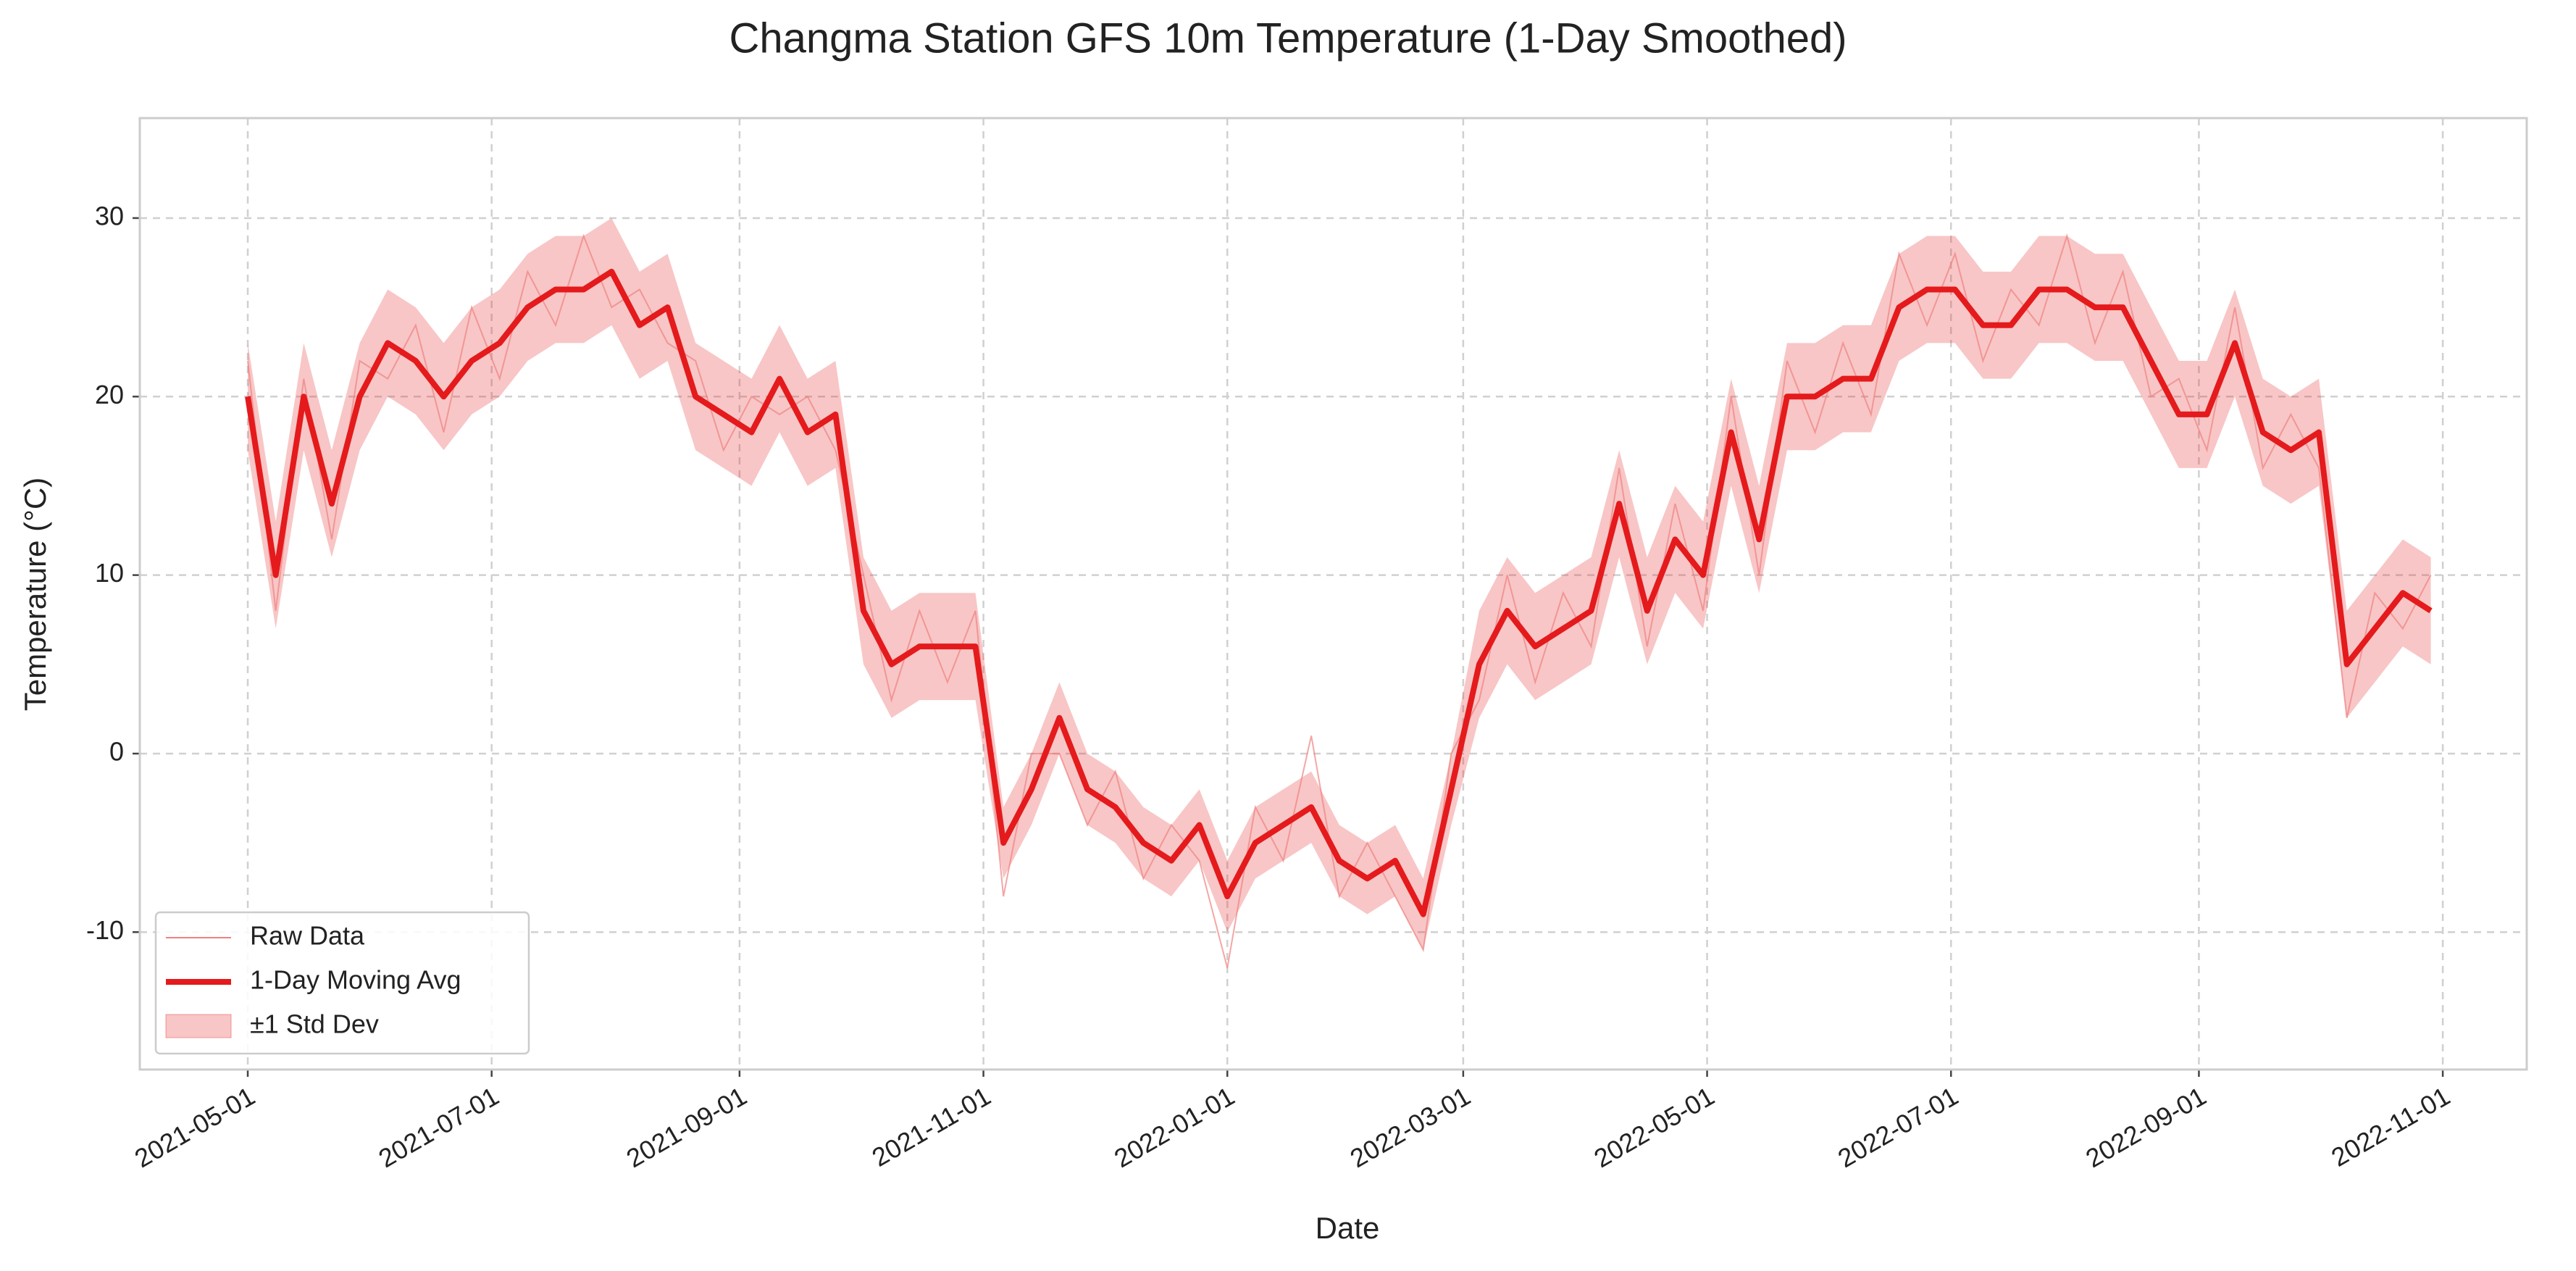 The width and height of the screenshot is (2576, 1271). Describe the element at coordinates (109, 573) in the screenshot. I see `y-tick-label: 10` at that location.